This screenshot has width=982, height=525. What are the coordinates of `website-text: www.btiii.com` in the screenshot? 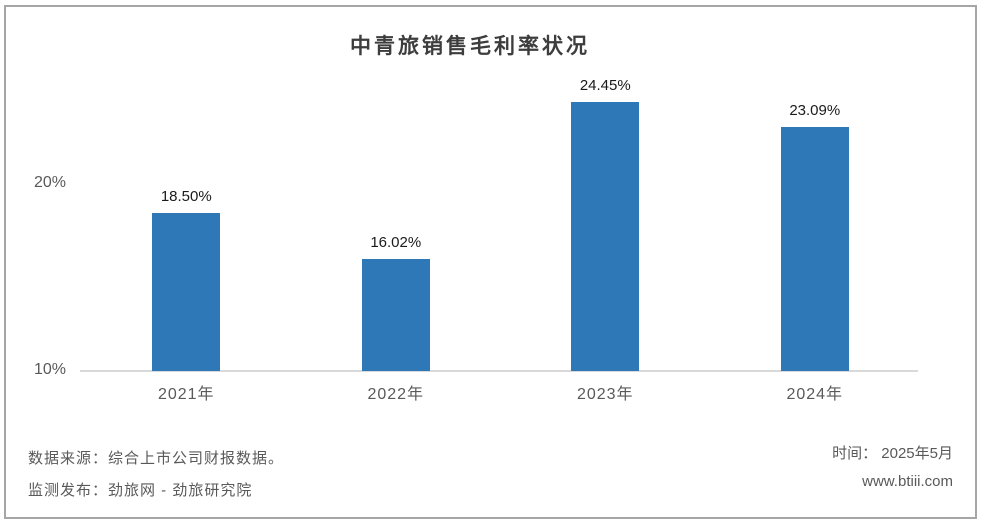 It's located at (907, 481).